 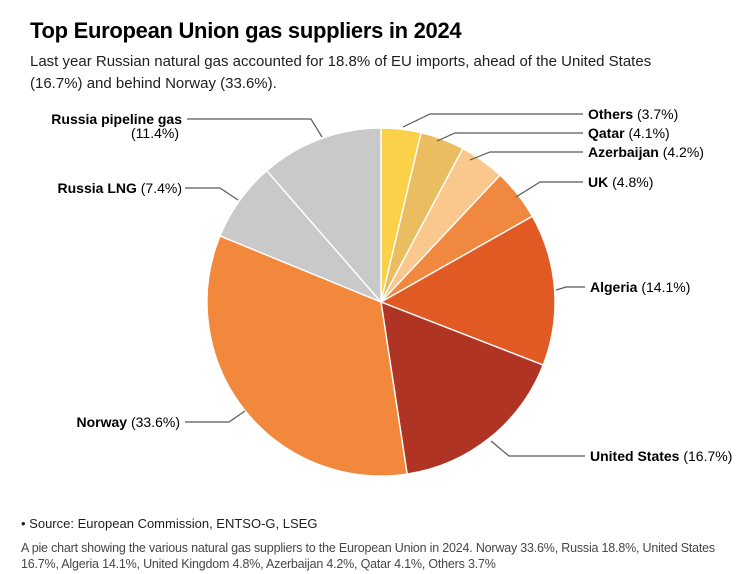 What do you see at coordinates (537, 448) in the screenshot?
I see `leader-line-united-states` at bounding box center [537, 448].